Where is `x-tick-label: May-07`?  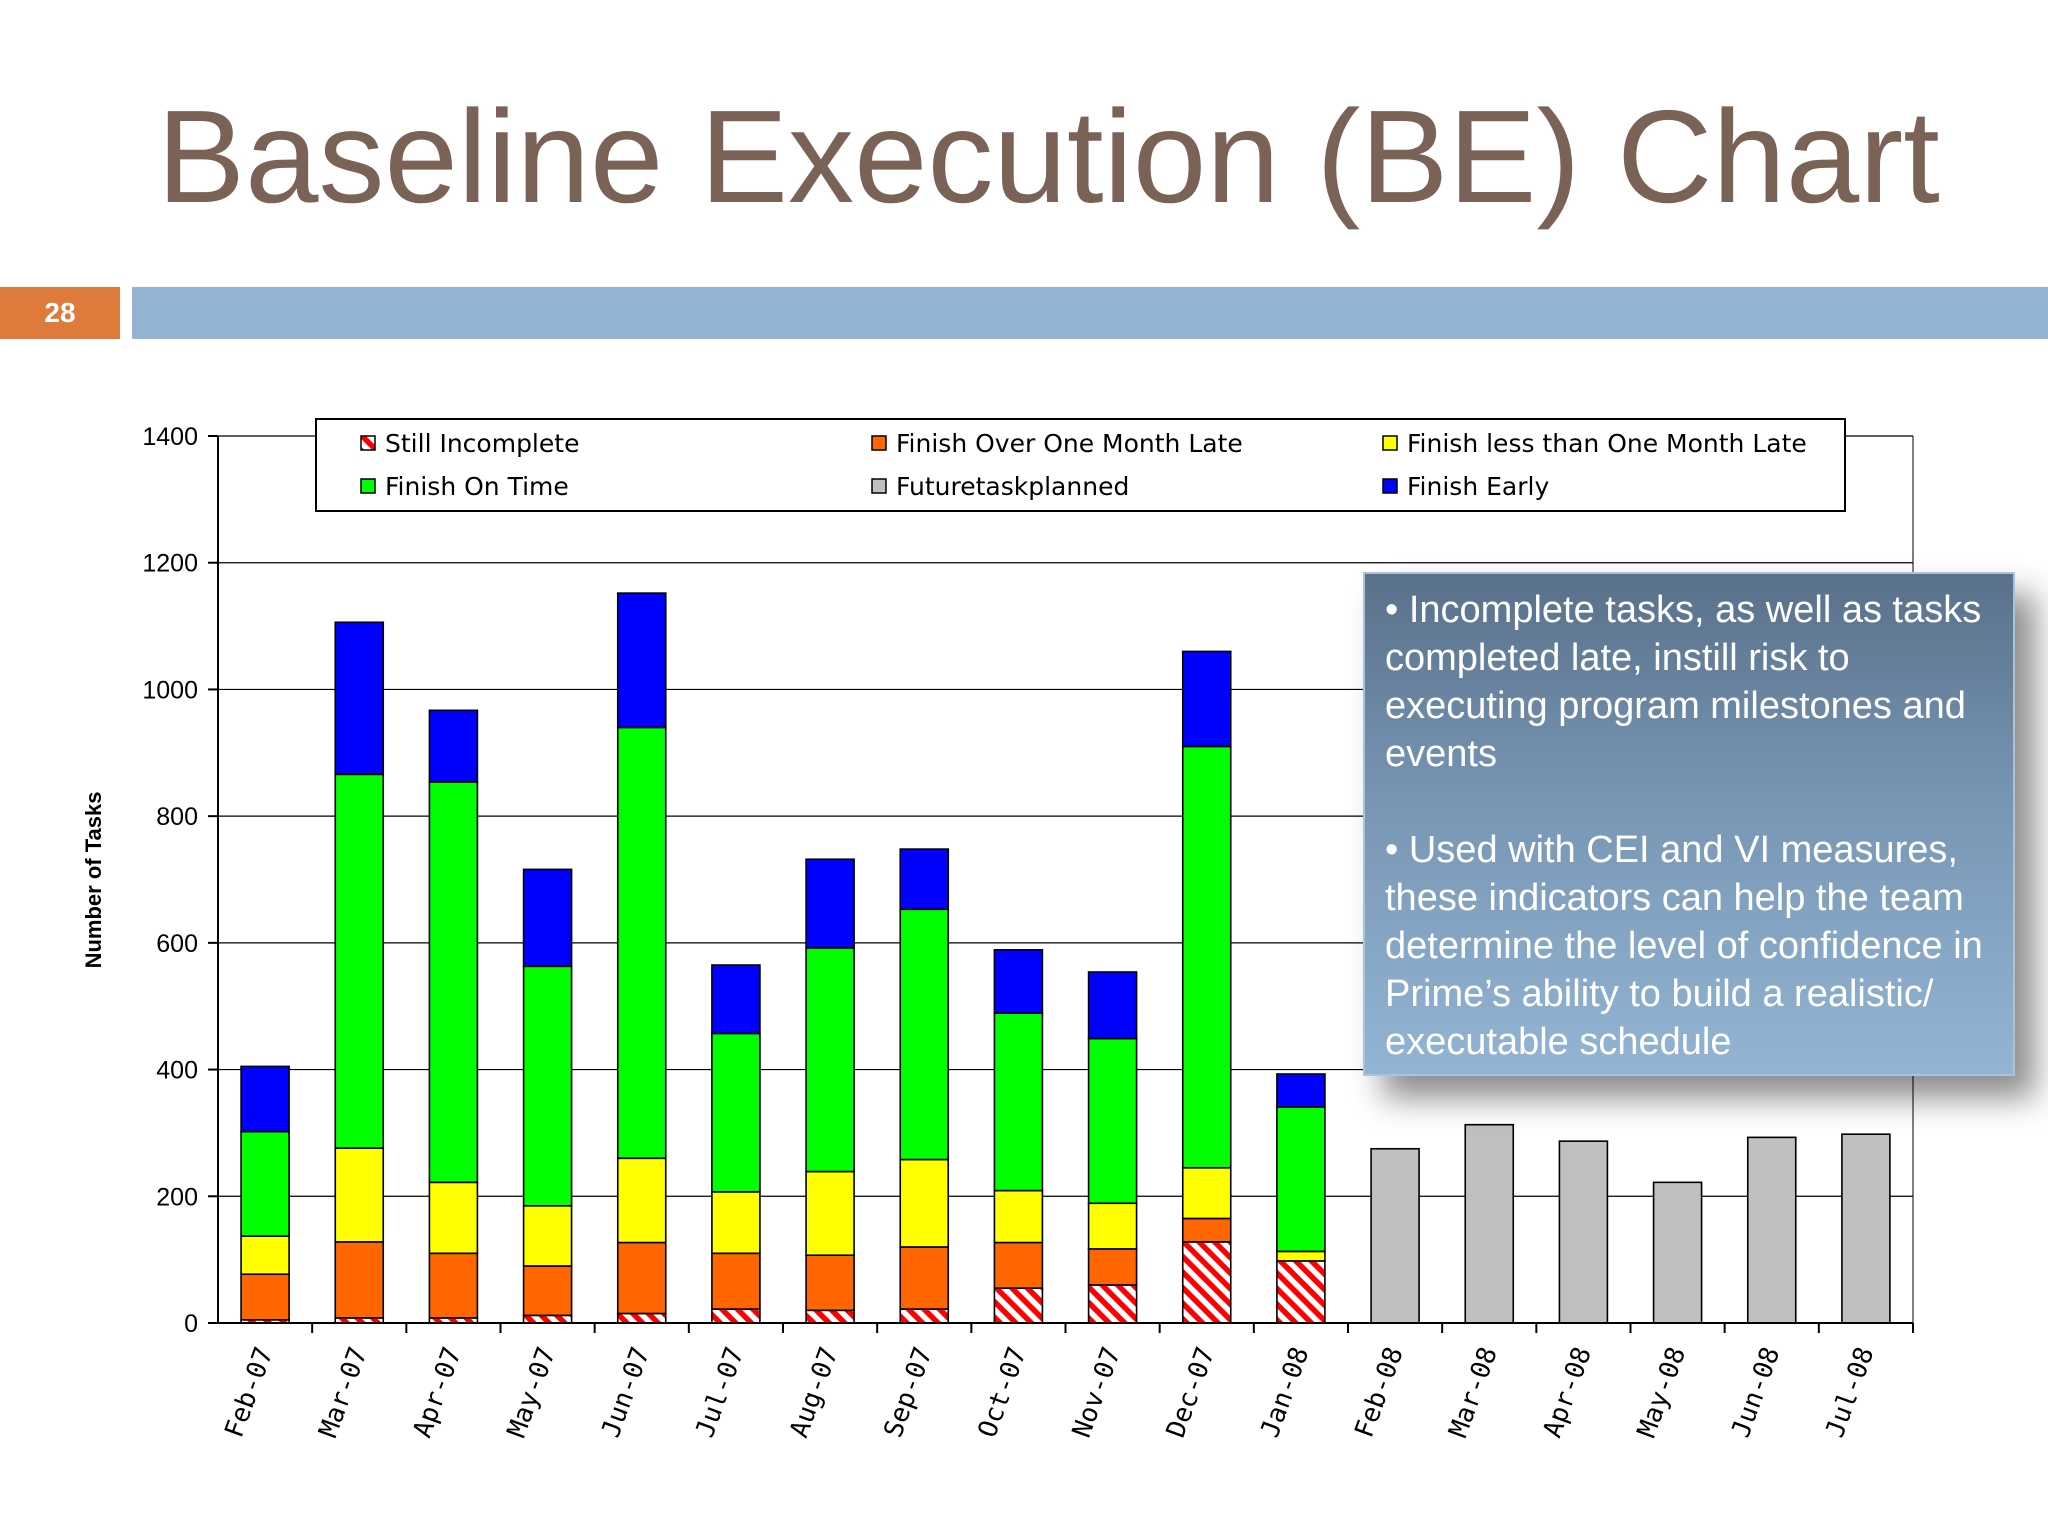
x-tick-label: May-07 is located at coordinates (532, 1392).